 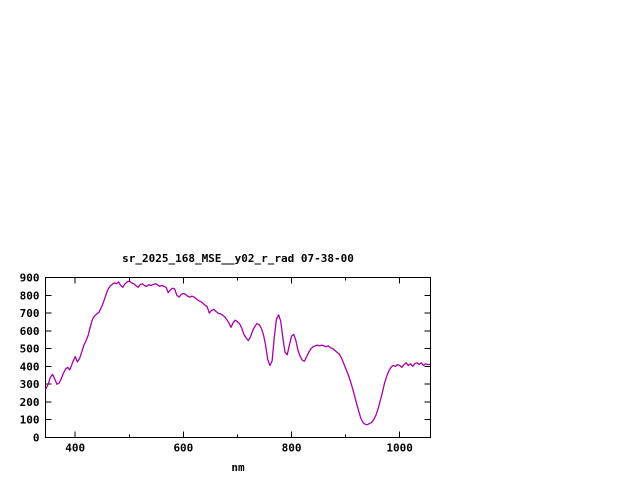 I want to click on y-tick-label: 400, so click(x=30, y=366).